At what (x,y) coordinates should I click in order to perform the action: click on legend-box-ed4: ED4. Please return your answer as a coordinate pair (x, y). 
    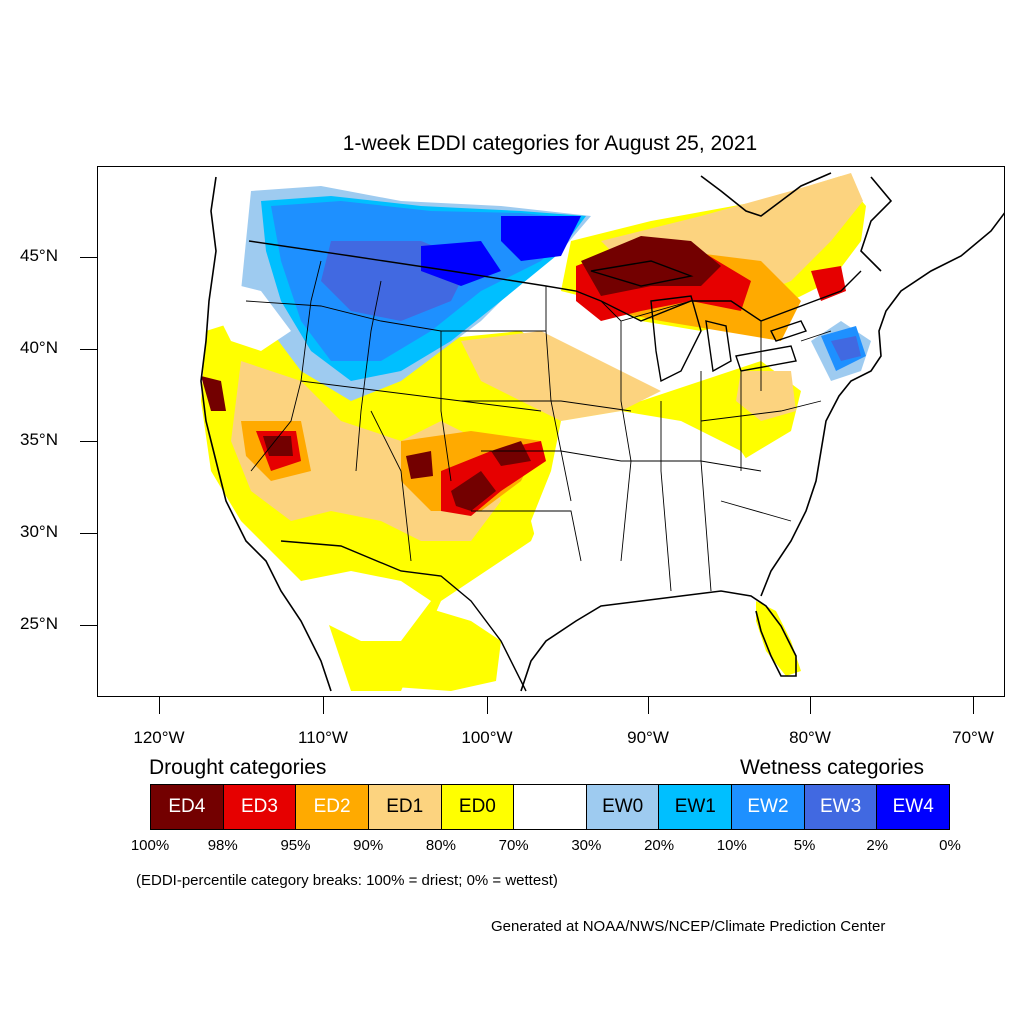
    Looking at the image, I should click on (187, 807).